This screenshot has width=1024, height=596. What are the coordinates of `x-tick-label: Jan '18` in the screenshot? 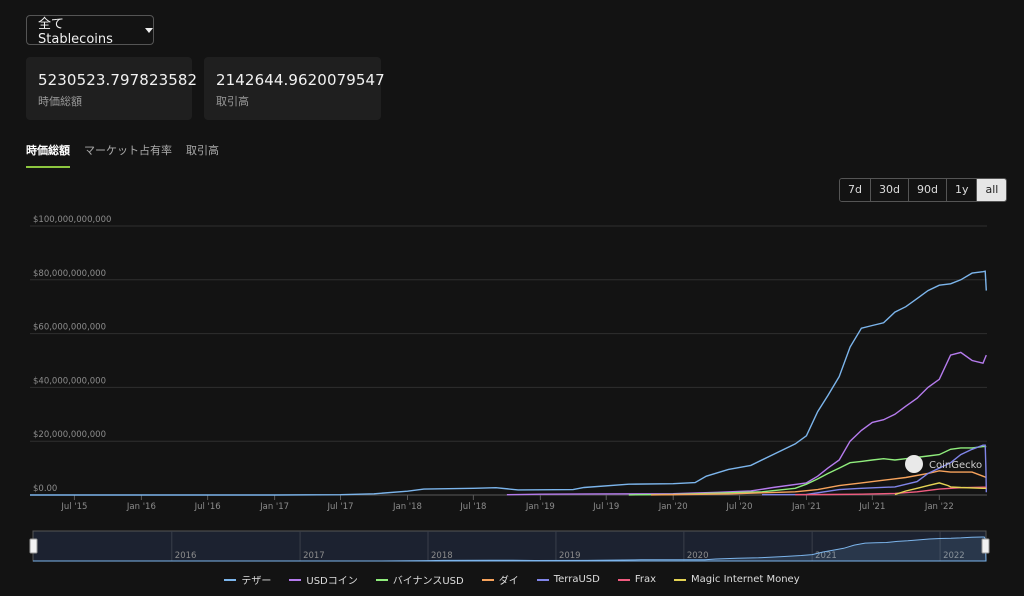 It's located at (407, 507).